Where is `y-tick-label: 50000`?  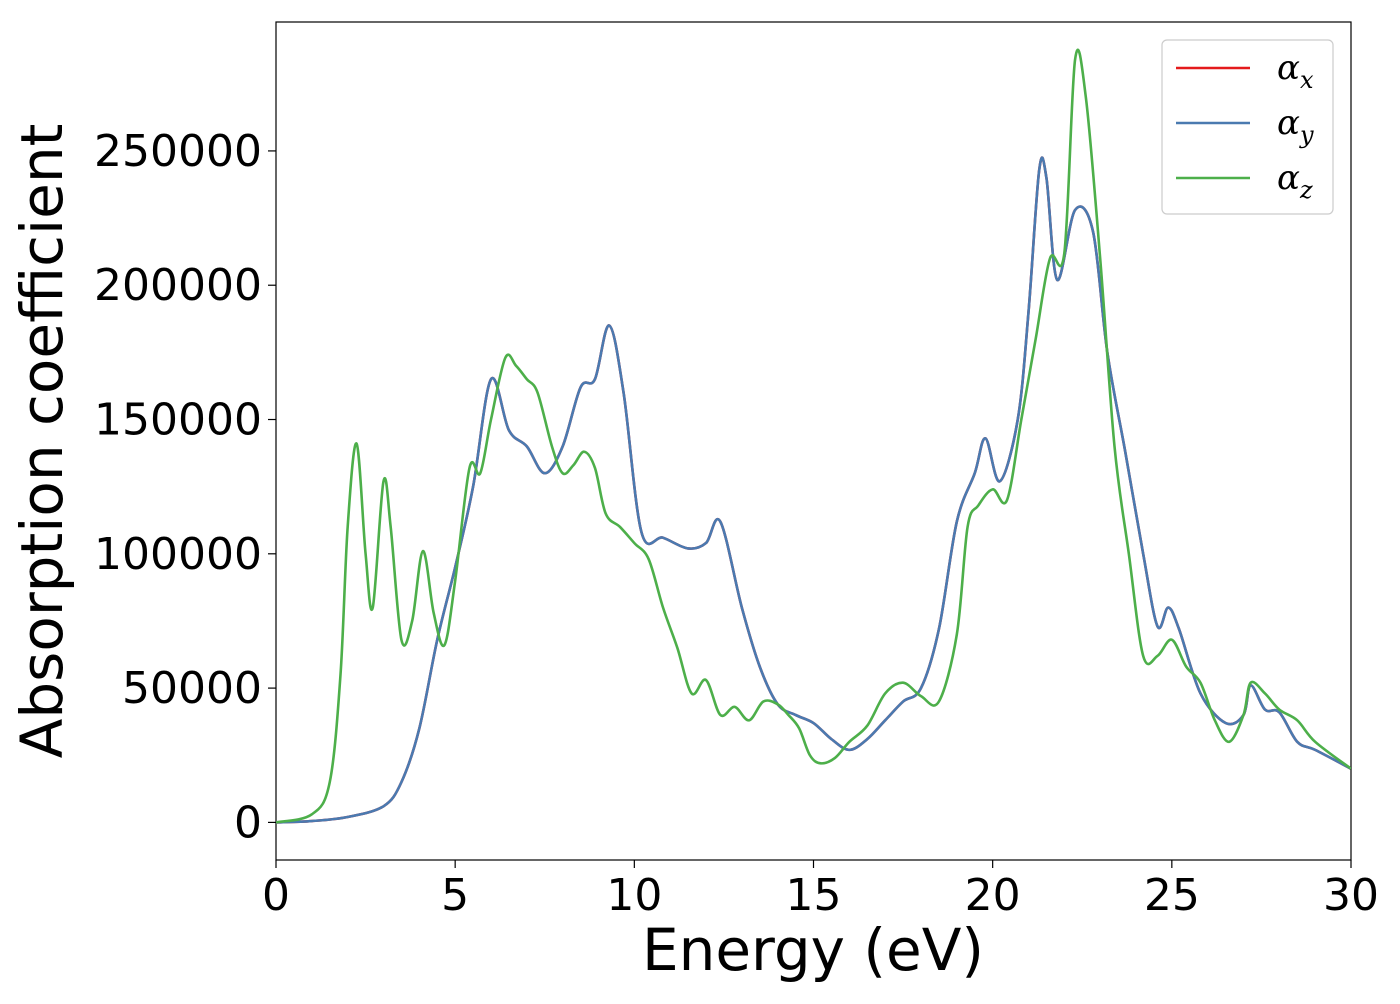
y-tick-label: 50000 is located at coordinates (192, 688).